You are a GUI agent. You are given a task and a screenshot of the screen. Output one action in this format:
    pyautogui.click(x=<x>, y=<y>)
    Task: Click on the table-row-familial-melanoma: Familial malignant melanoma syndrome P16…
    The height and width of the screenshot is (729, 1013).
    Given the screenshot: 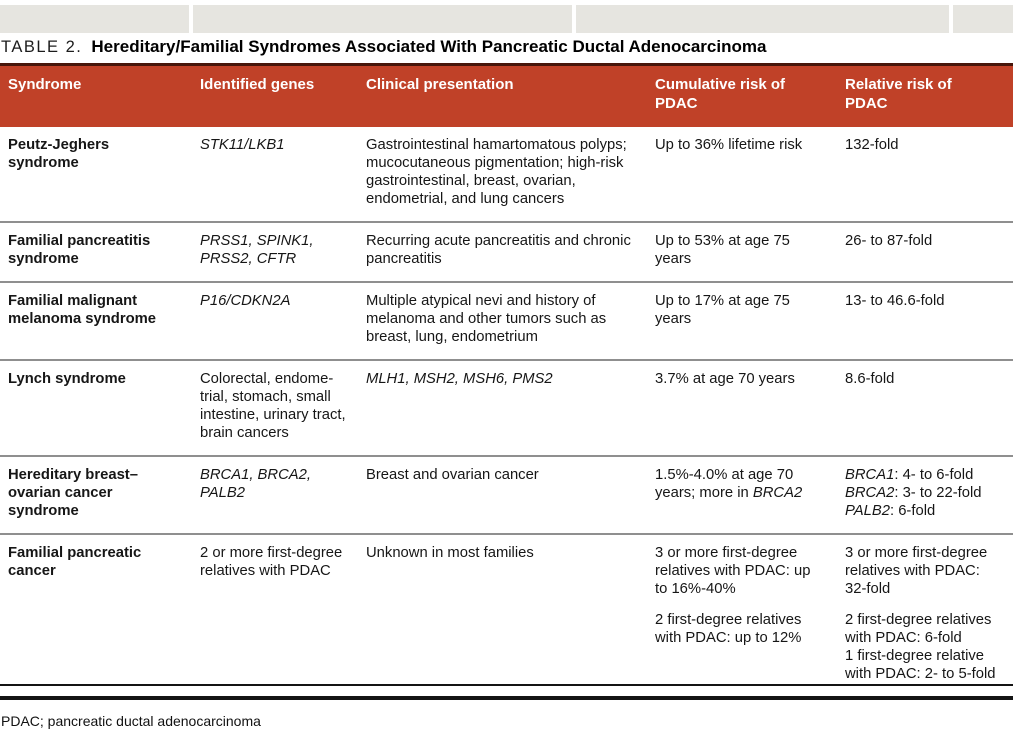 What is the action you would take?
    pyautogui.click(x=506, y=320)
    